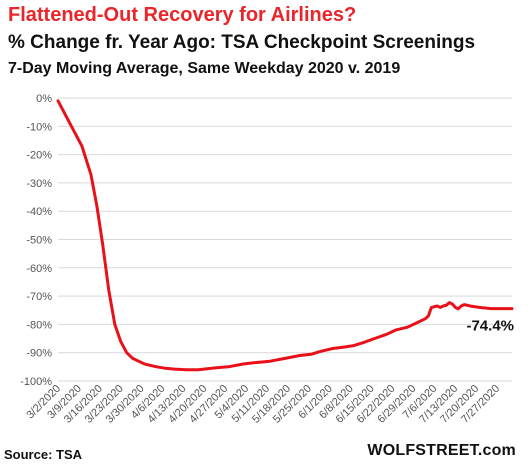 The width and height of the screenshot is (532, 467). I want to click on y-tick-label: -10%, so click(39, 127).